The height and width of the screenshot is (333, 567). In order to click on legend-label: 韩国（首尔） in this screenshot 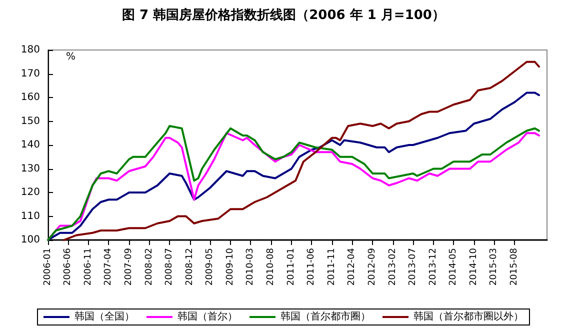, I will do `click(208, 316)`.